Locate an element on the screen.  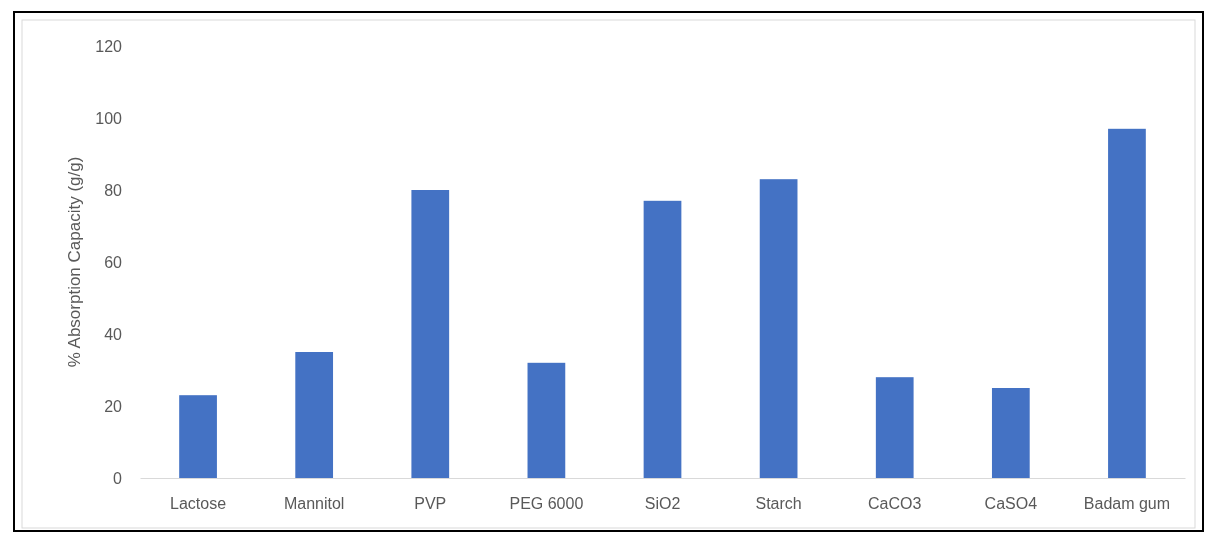
y-tick-label: 20 is located at coordinates (113, 406).